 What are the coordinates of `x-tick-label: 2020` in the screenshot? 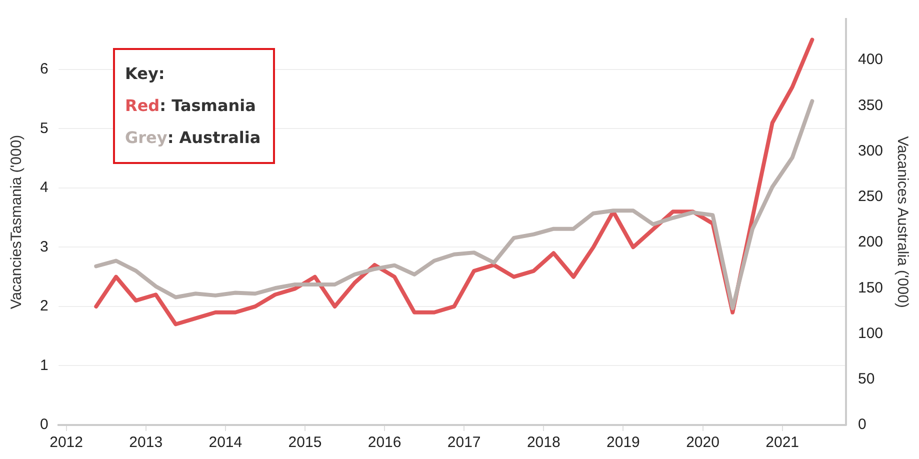 It's located at (703, 443).